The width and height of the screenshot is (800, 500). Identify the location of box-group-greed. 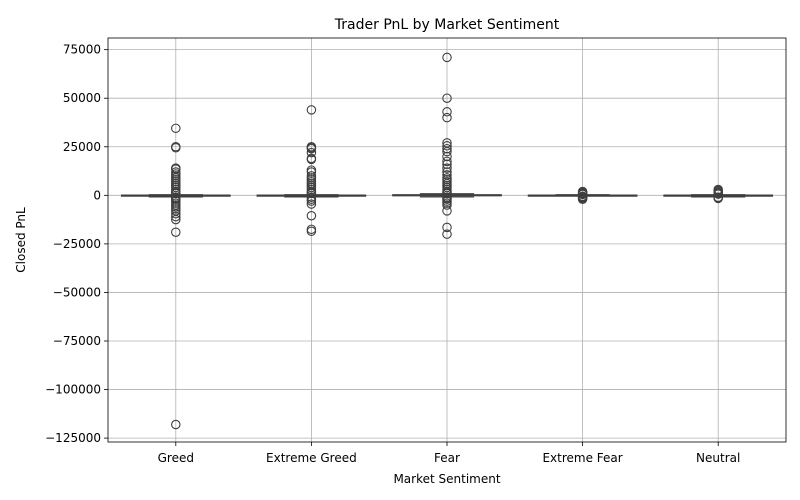
(175, 276).